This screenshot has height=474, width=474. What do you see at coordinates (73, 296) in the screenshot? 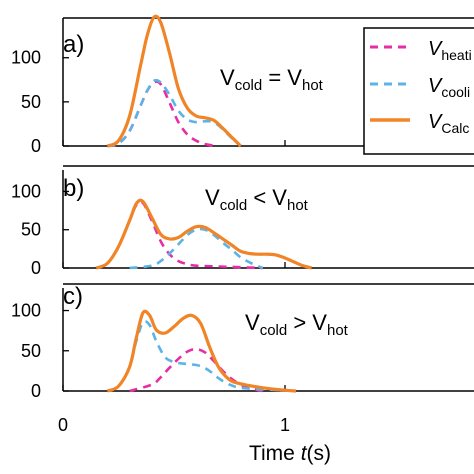
I see `panel-label: c)` at bounding box center [73, 296].